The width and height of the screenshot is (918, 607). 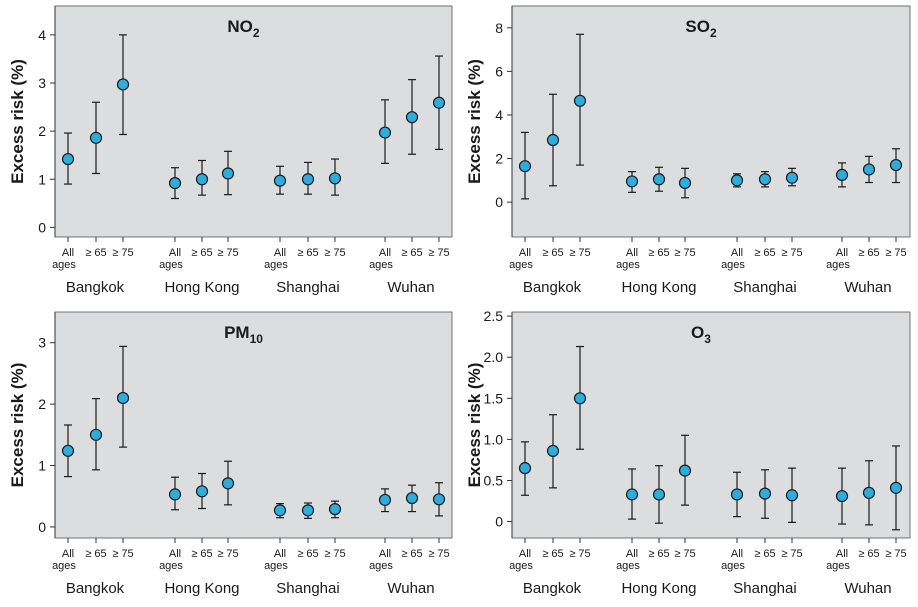 What do you see at coordinates (499, 71) in the screenshot?
I see `y-tick-label: 6` at bounding box center [499, 71].